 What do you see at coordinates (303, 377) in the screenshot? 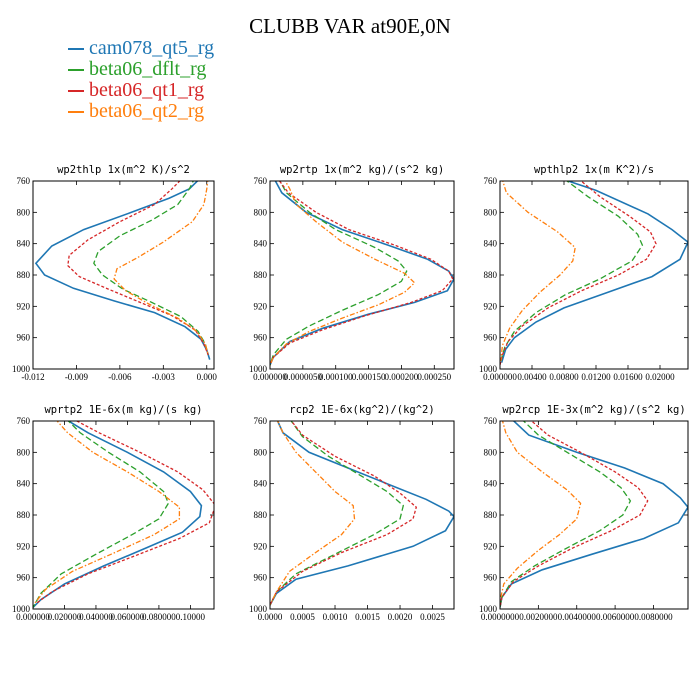
I see `x-tick-label: 0.0000050` at bounding box center [303, 377].